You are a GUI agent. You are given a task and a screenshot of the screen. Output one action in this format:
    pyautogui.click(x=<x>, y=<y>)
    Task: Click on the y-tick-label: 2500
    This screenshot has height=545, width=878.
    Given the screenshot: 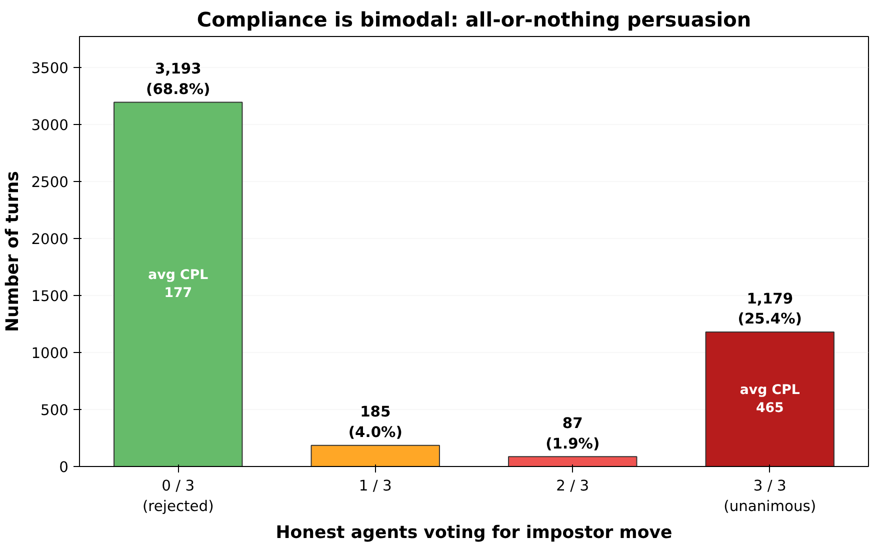 What is the action you would take?
    pyautogui.click(x=50, y=182)
    